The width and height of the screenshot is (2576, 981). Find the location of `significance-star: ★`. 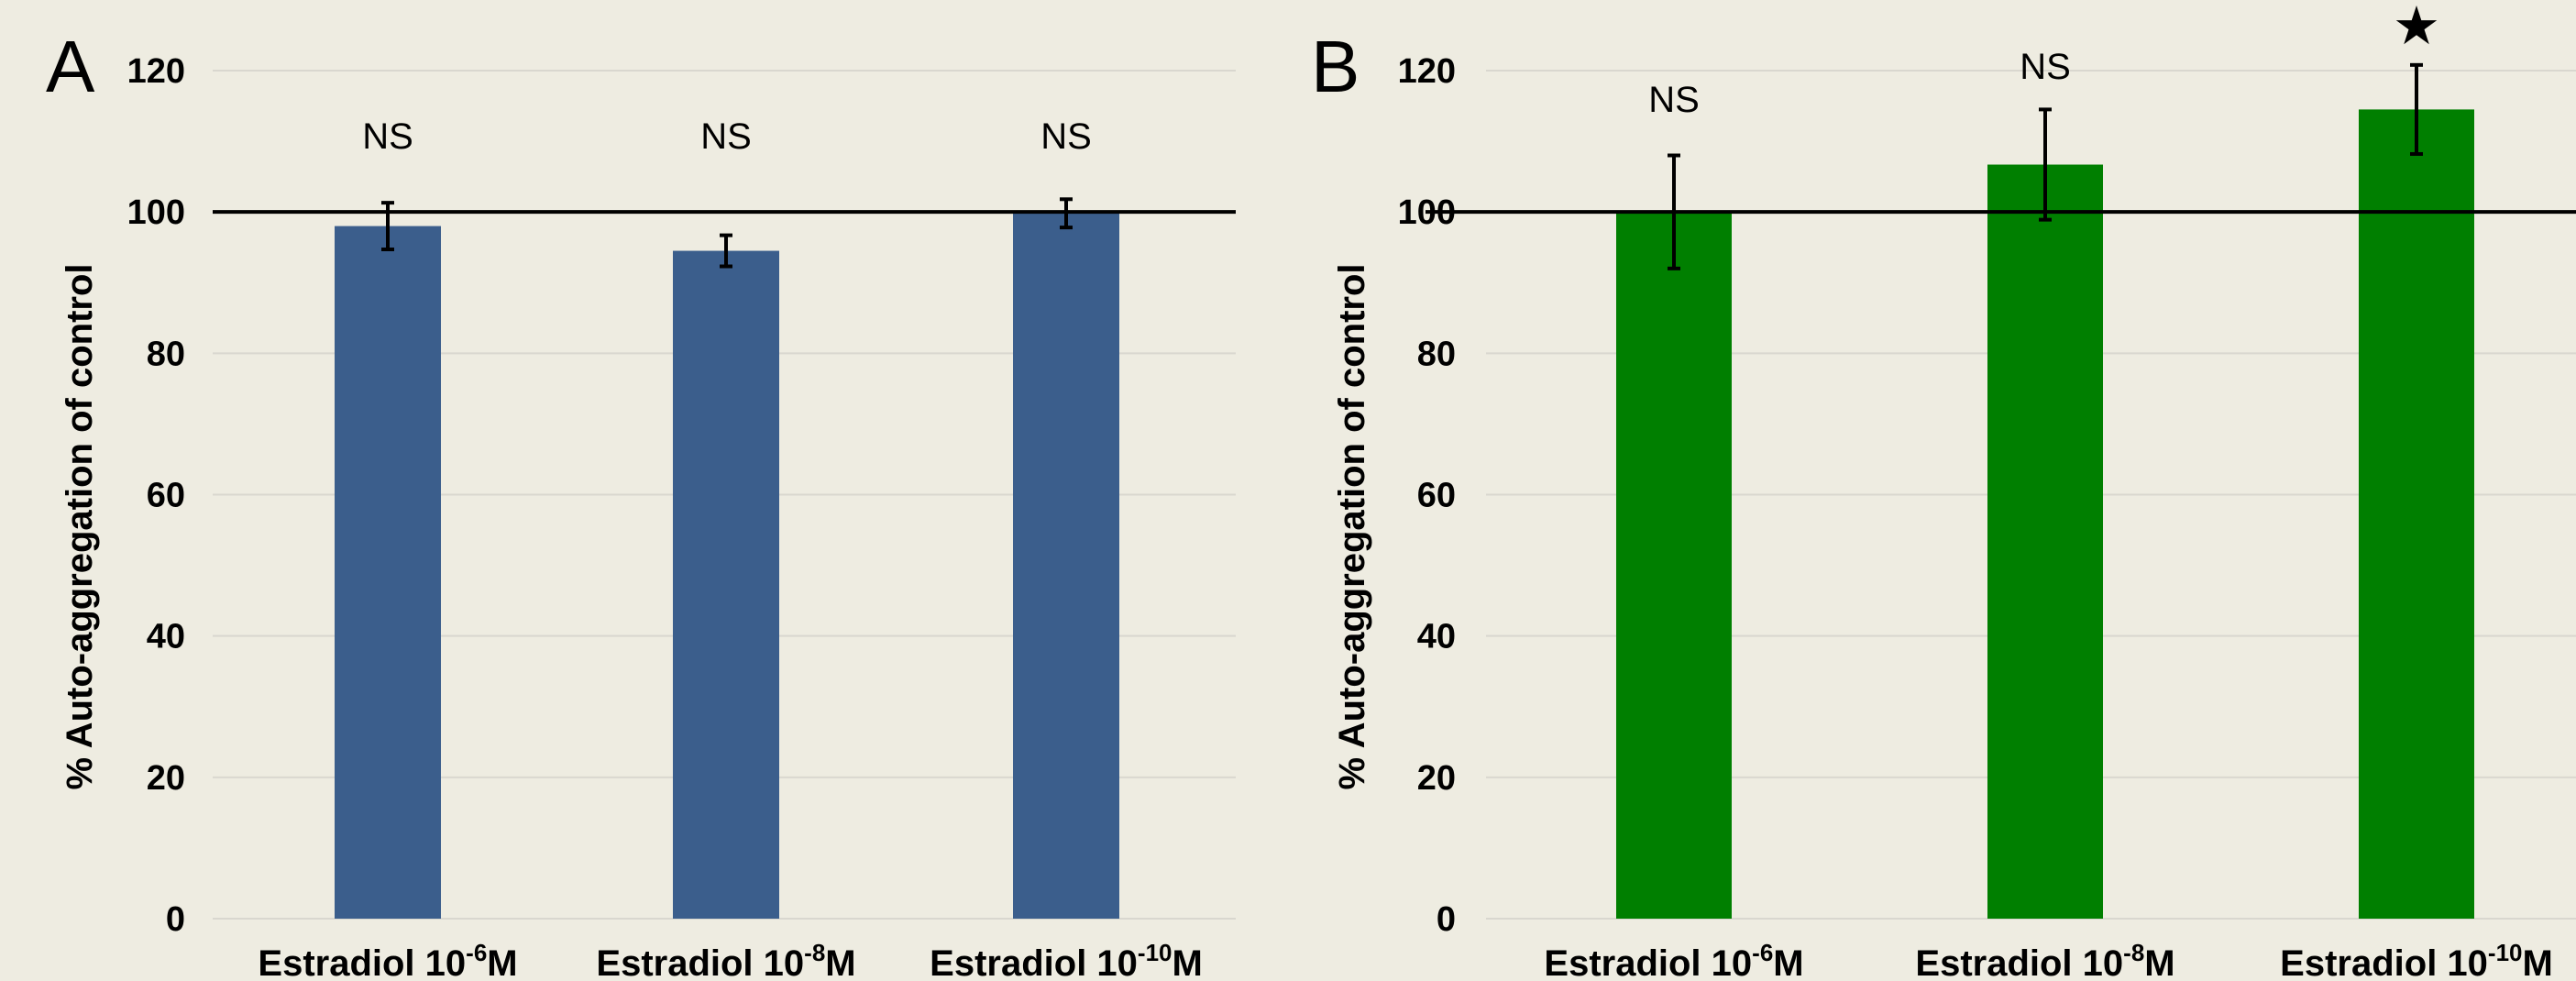

significance-star: ★ is located at coordinates (2416, 28).